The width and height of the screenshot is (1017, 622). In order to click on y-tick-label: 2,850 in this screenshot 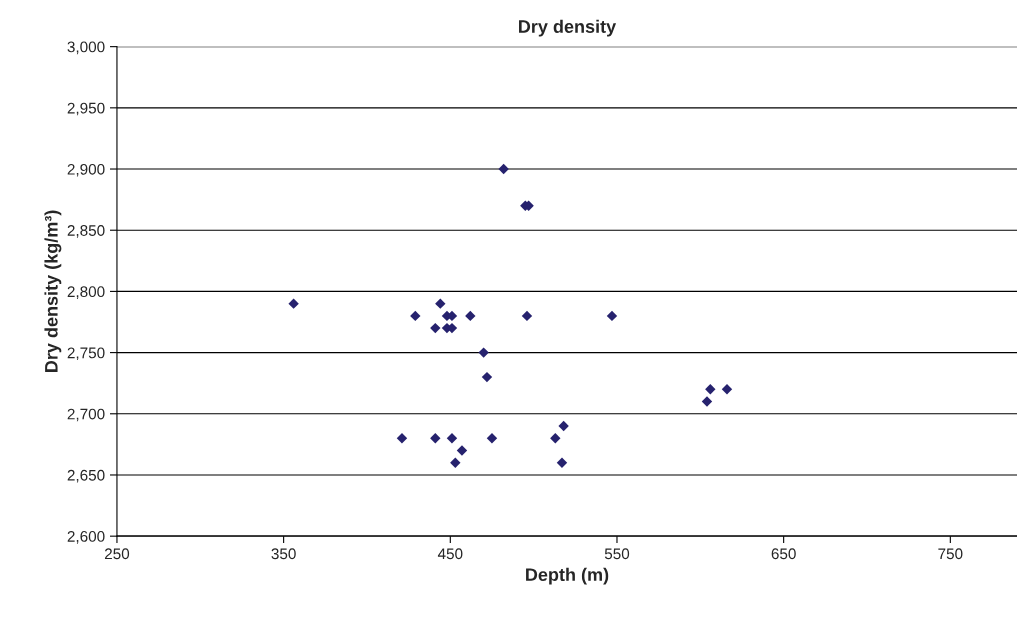, I will do `click(86, 231)`.